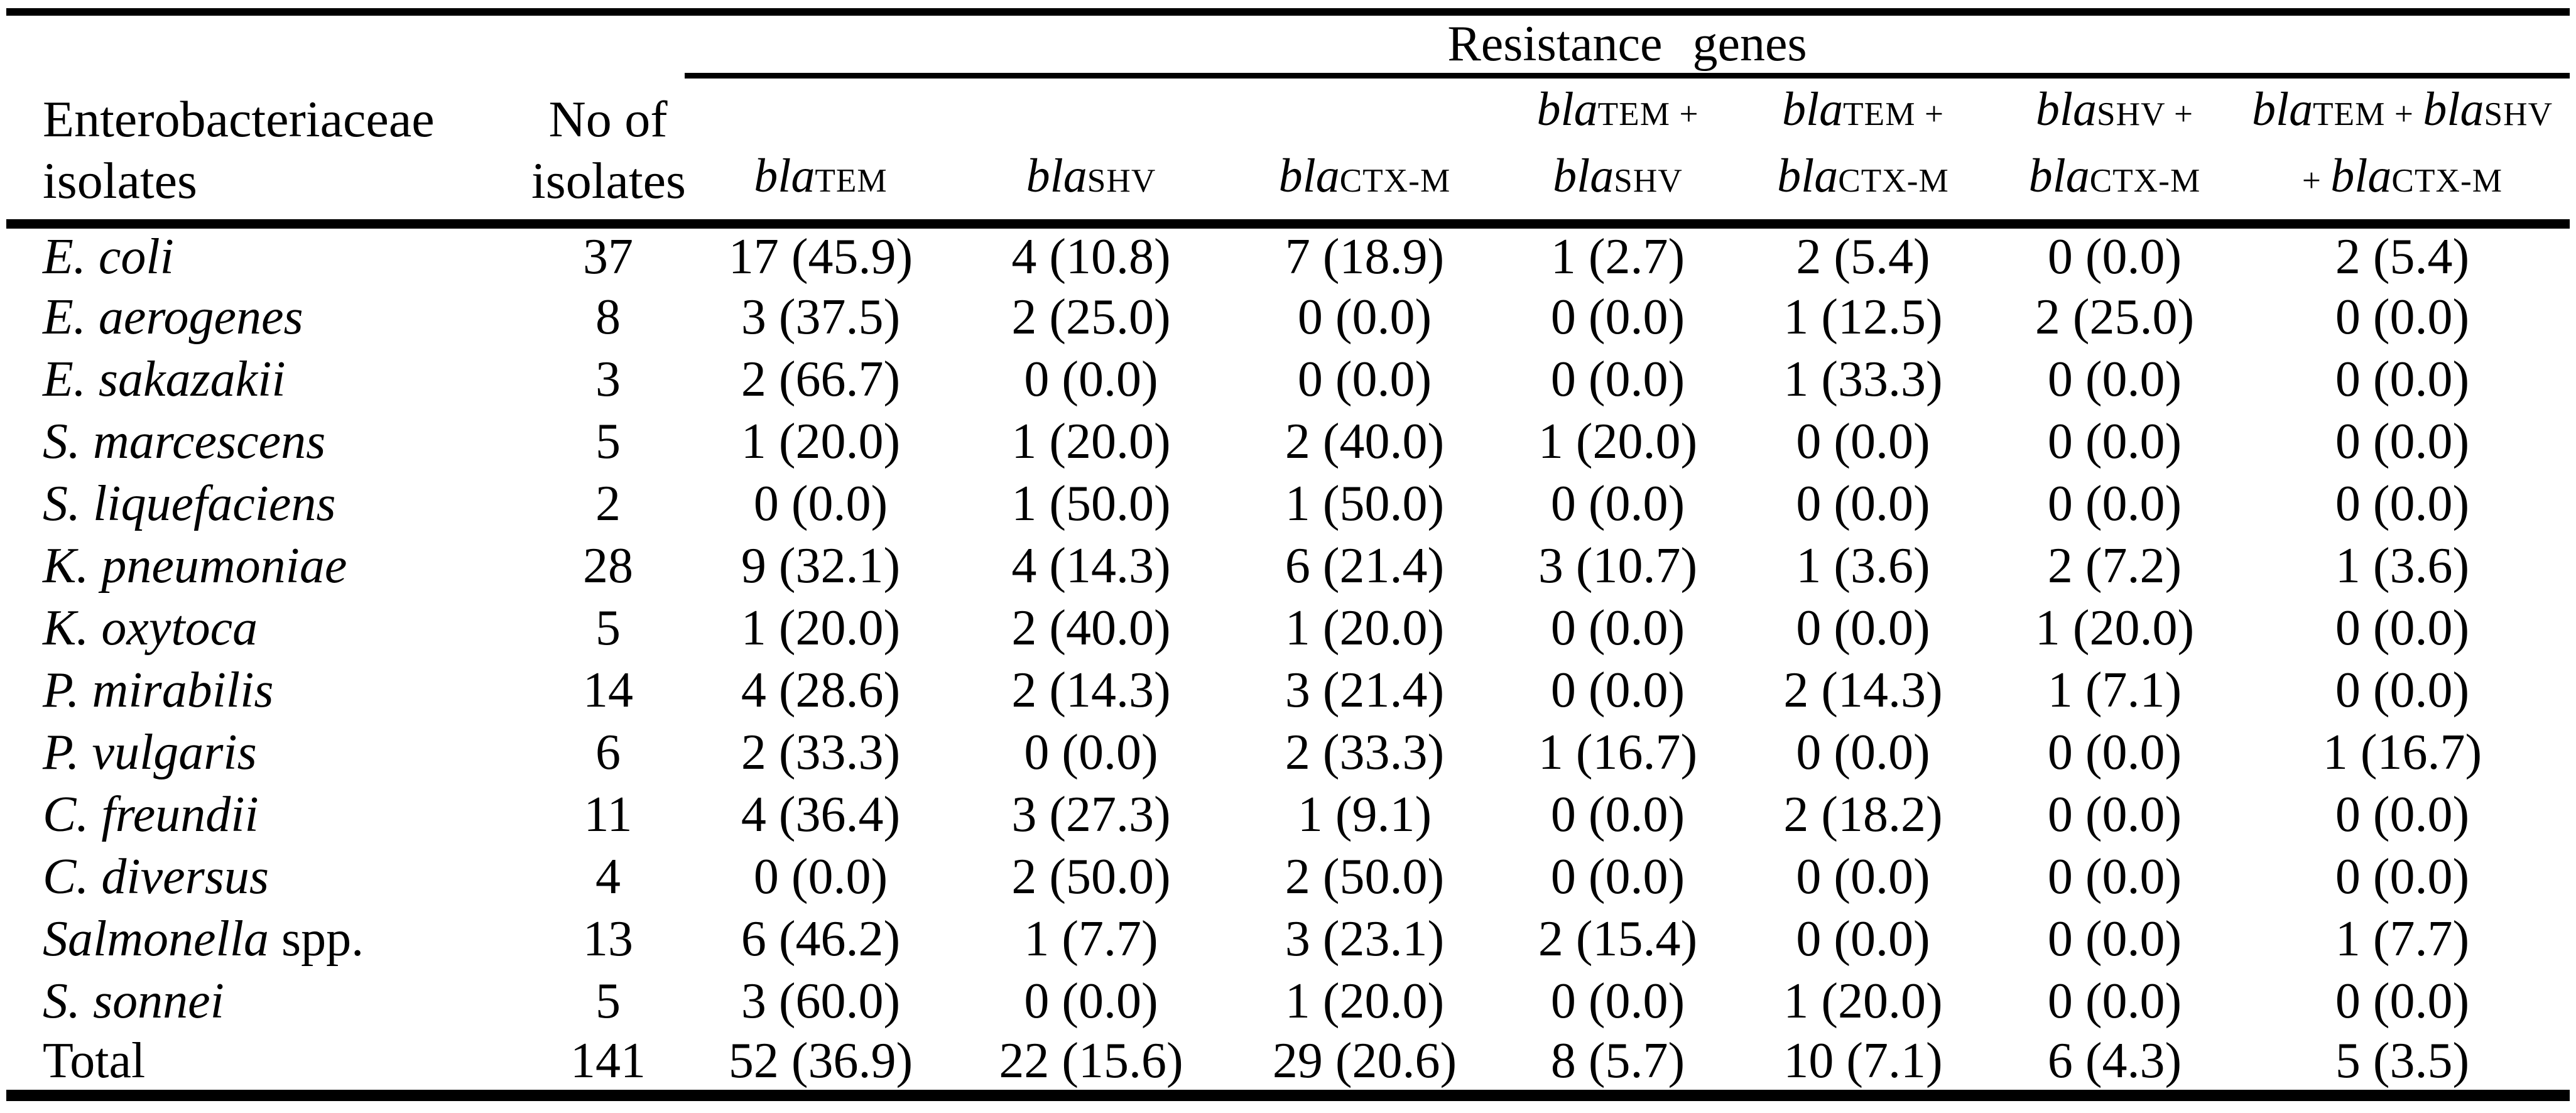 This screenshot has width=2576, height=1113. I want to click on cell-gene-value-shv-ctx-m: 1 (20.0), so click(2115, 628).